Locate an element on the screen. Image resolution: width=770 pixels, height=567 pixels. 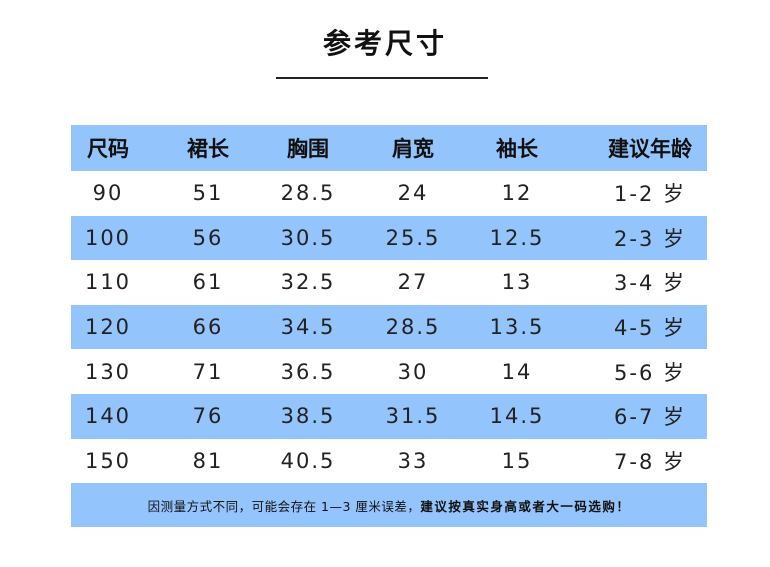
column-header: 尺码 is located at coordinates (108, 149).